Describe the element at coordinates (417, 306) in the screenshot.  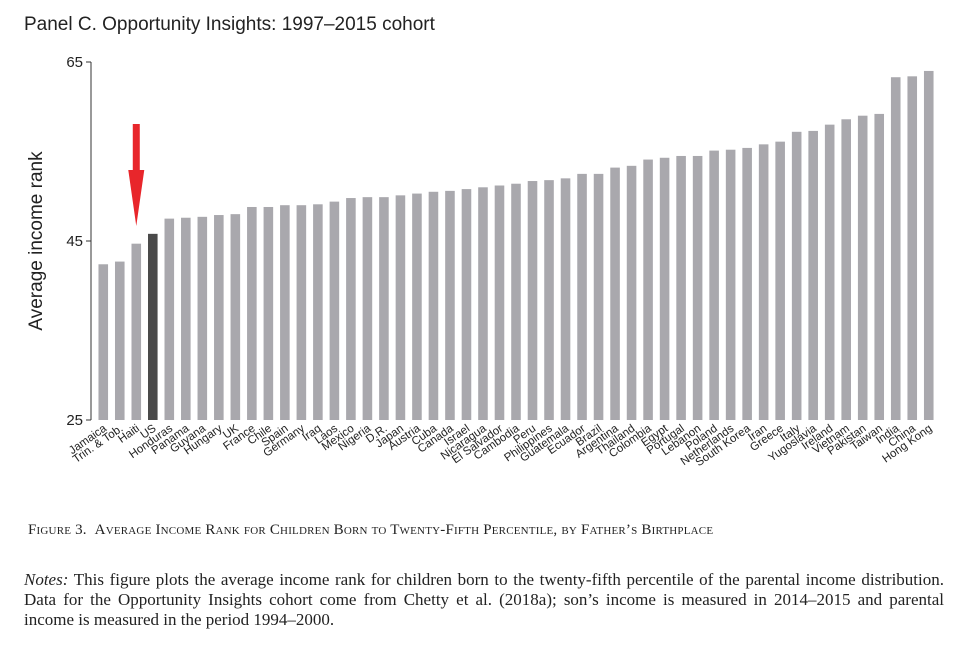
I see `bar-austria` at that location.